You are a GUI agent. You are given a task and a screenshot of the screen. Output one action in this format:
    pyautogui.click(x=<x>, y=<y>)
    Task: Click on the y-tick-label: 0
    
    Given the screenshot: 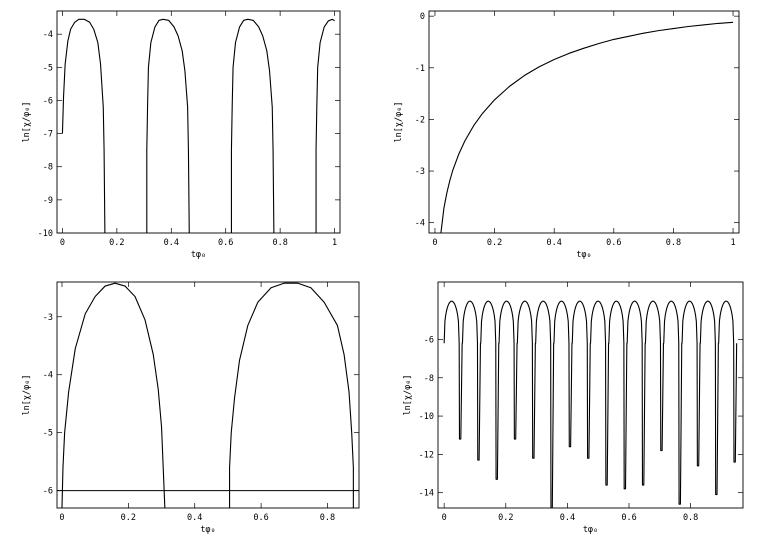 What is the action you would take?
    pyautogui.click(x=422, y=17)
    